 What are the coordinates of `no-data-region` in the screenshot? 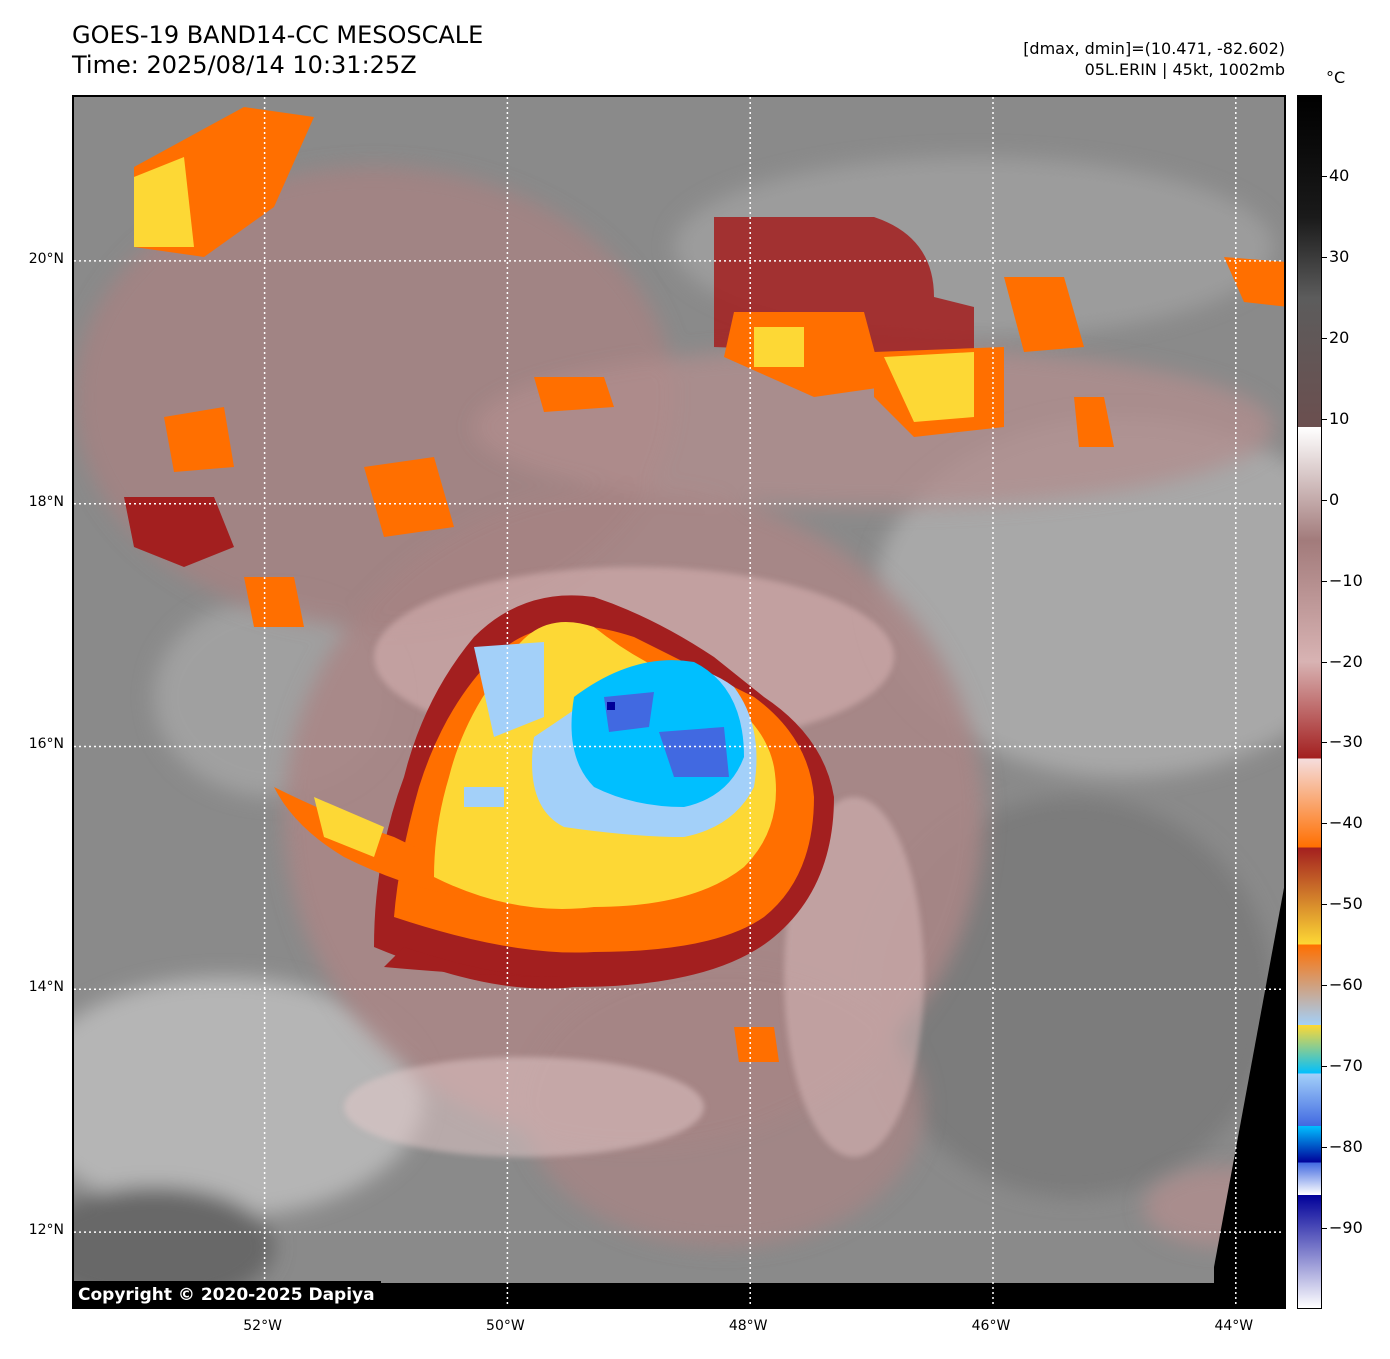 It's located at (1249, 1097).